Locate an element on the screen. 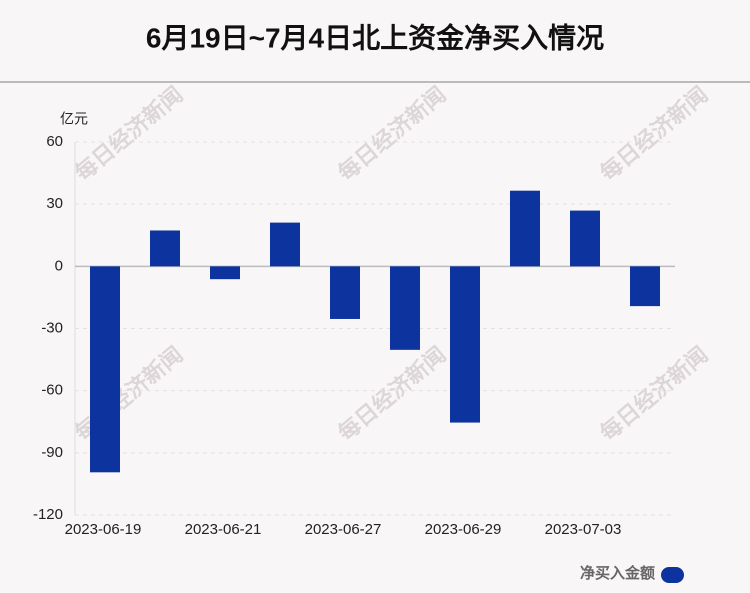 This screenshot has width=750, height=593. legend-label: 净买入金额 is located at coordinates (617, 573).